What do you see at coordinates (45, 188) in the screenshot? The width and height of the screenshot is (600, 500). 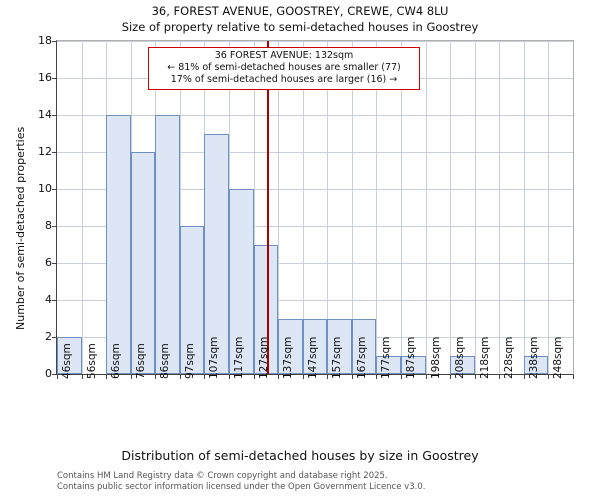 I see `y-tick-label: 10` at bounding box center [45, 188].